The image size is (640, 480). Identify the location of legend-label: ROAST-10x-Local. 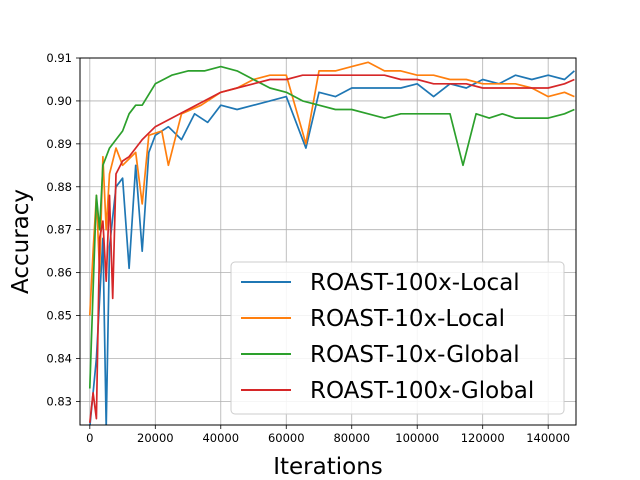
(407, 319).